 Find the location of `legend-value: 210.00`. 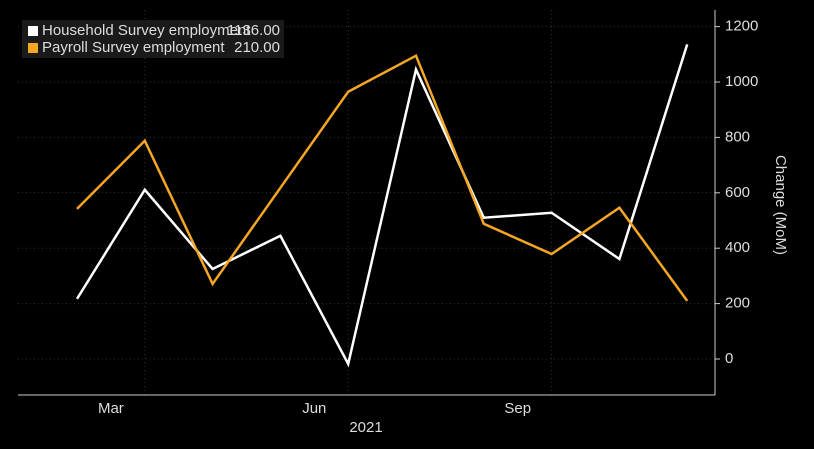

legend-value: 210.00 is located at coordinates (257, 47).